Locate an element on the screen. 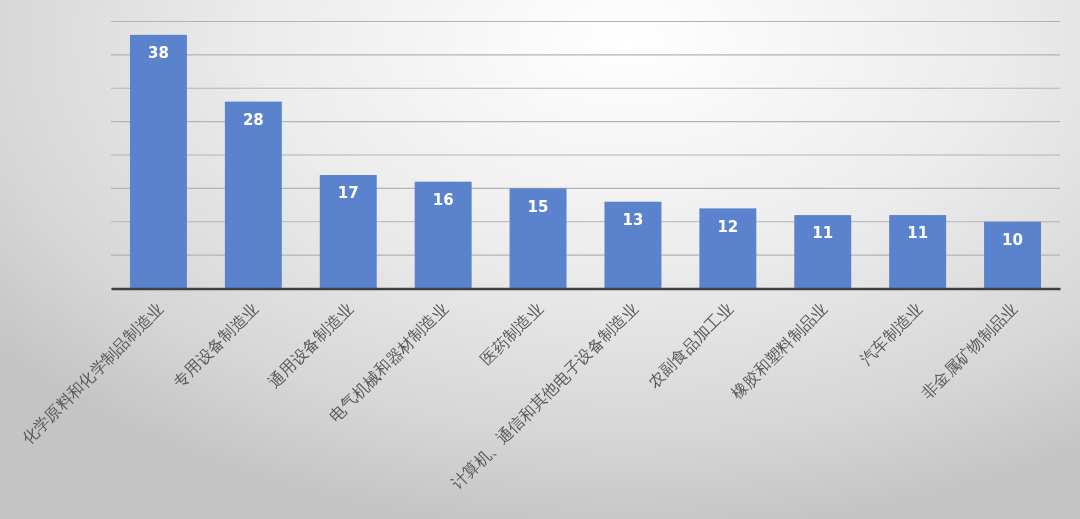 This screenshot has width=1080, height=519. data-label: 15 is located at coordinates (538, 206).